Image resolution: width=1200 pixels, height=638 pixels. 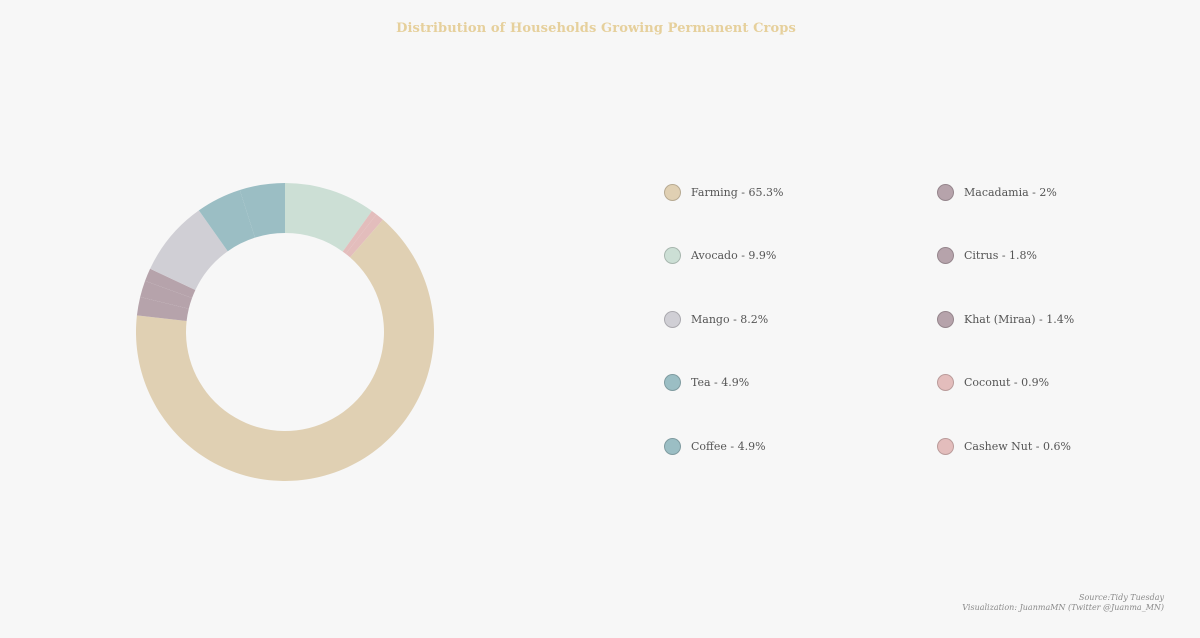 What do you see at coordinates (728, 446) in the screenshot?
I see `legend-label: Coffee - 4.9%` at bounding box center [728, 446].